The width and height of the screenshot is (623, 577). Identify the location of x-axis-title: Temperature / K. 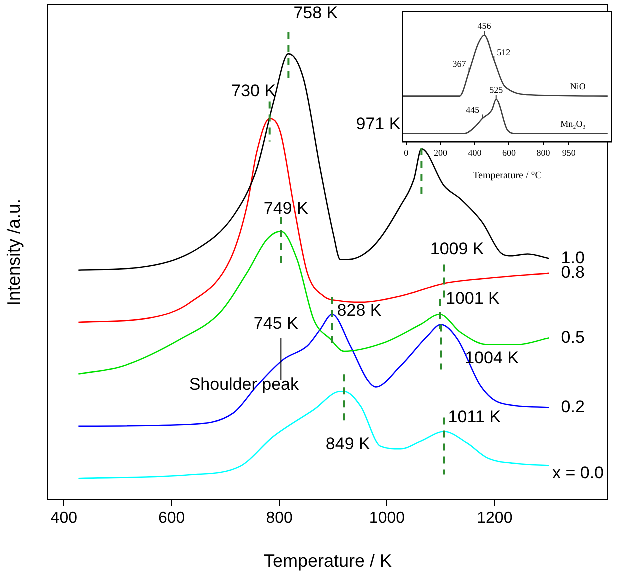
(328, 561).